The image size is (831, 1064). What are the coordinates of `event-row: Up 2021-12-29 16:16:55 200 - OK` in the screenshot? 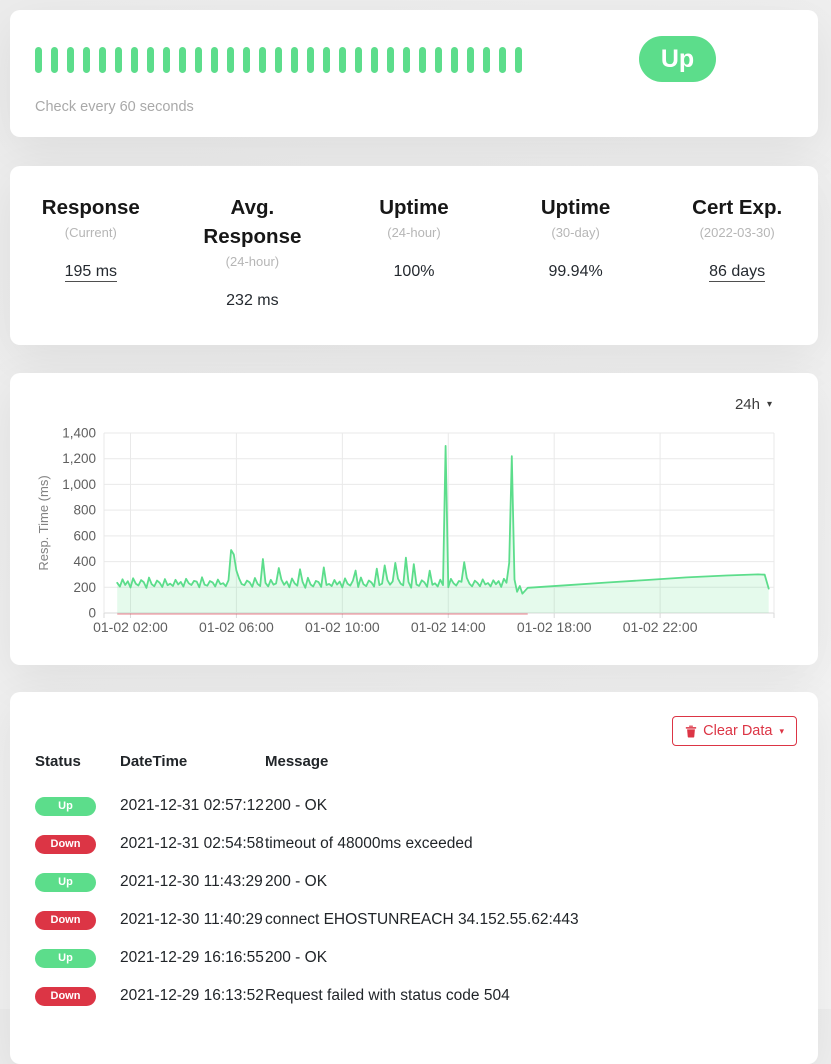 It's located at (414, 958).